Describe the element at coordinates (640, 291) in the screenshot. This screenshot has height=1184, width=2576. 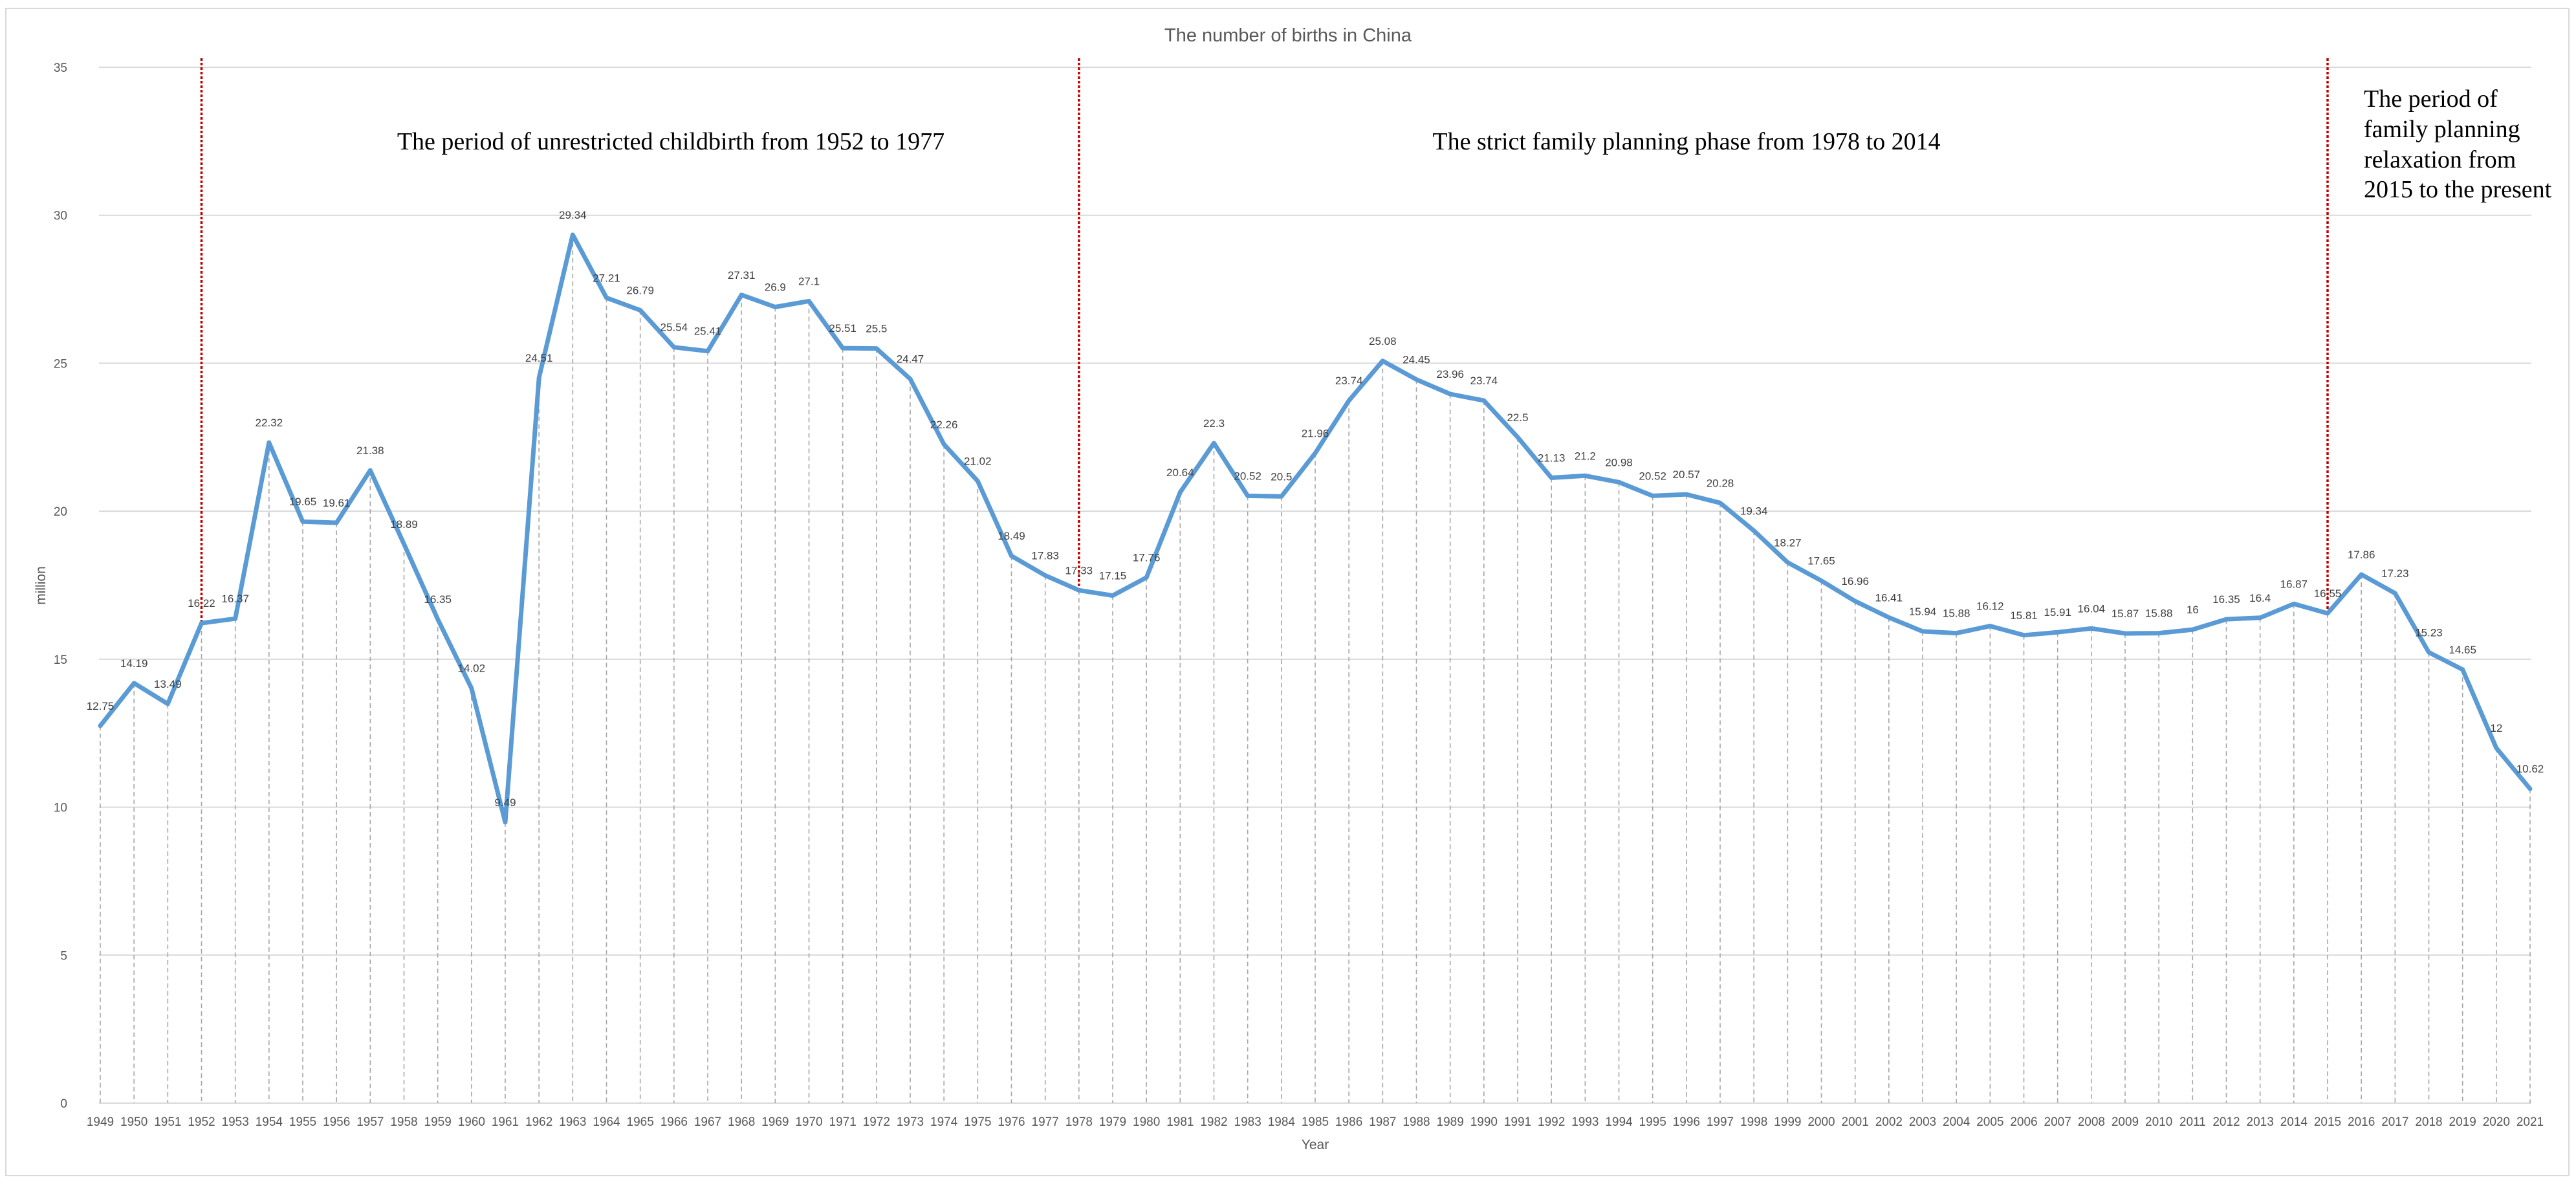
I see `data-label: 26.79` at that location.